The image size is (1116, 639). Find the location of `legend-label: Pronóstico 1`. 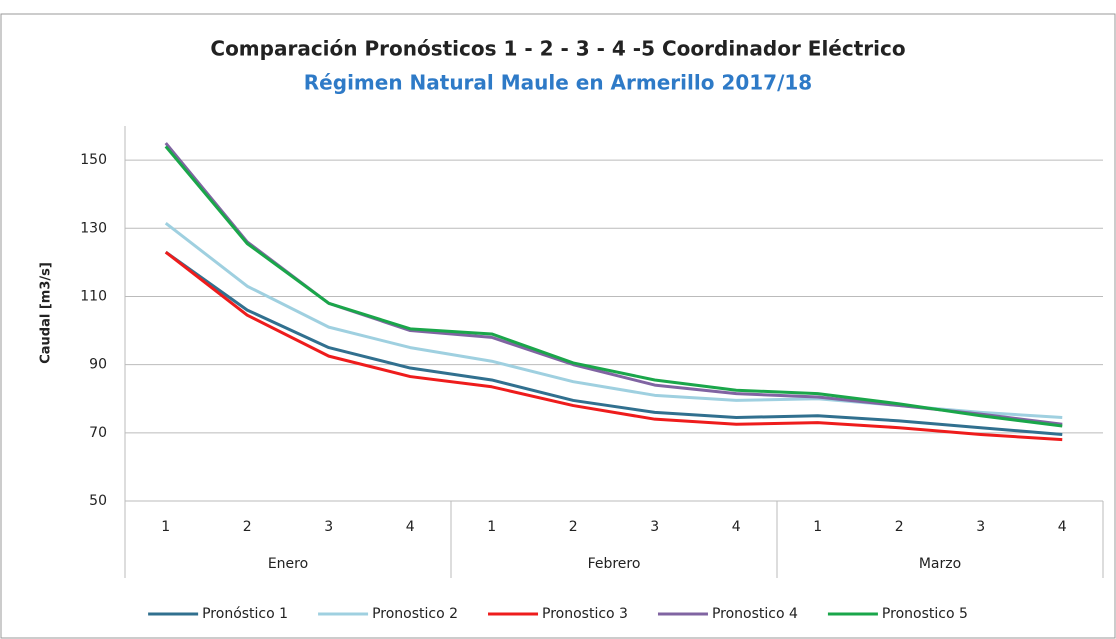

legend-label: Pronóstico 1 is located at coordinates (245, 614).